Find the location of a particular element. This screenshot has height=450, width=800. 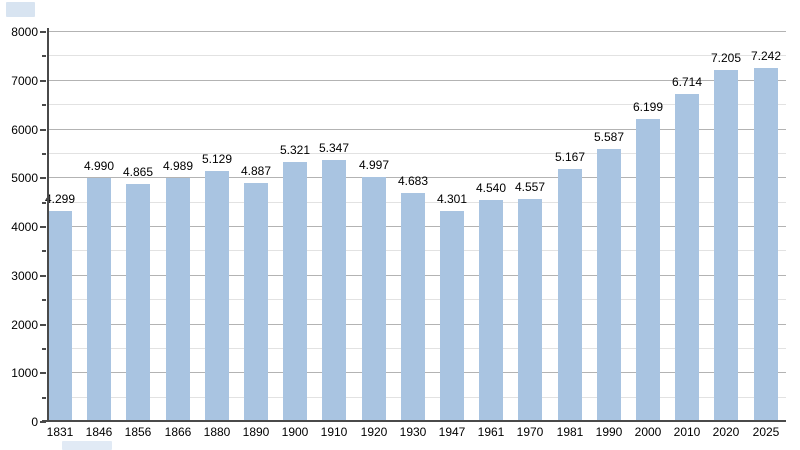

x-axis-label: 1910 is located at coordinates (334, 432).